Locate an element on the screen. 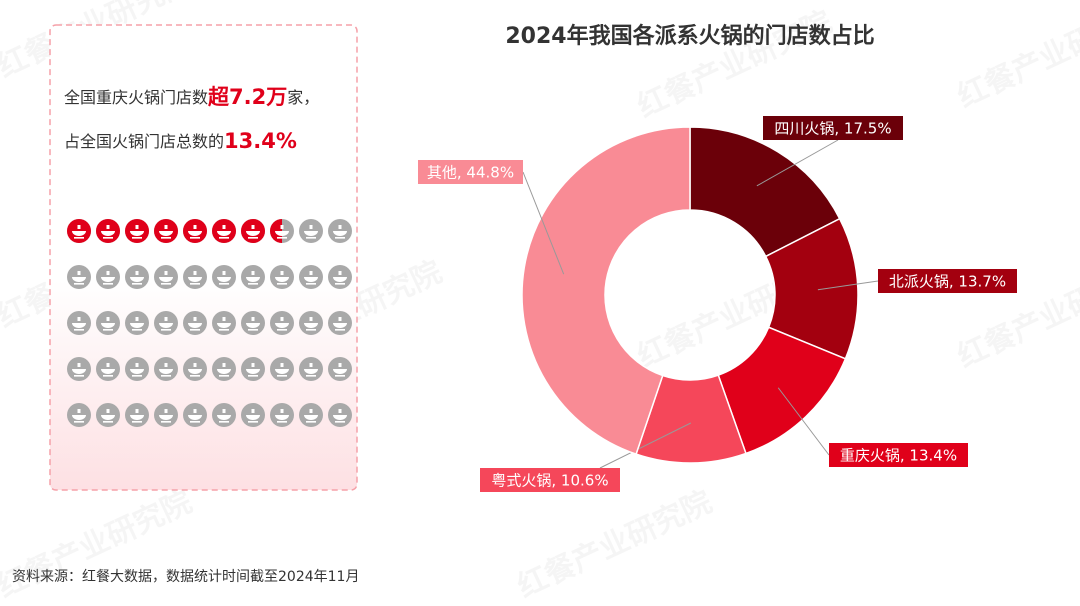 Image resolution: width=1080 pixels, height=606 pixels. panel-highlight: 超7.2万 is located at coordinates (247, 97).